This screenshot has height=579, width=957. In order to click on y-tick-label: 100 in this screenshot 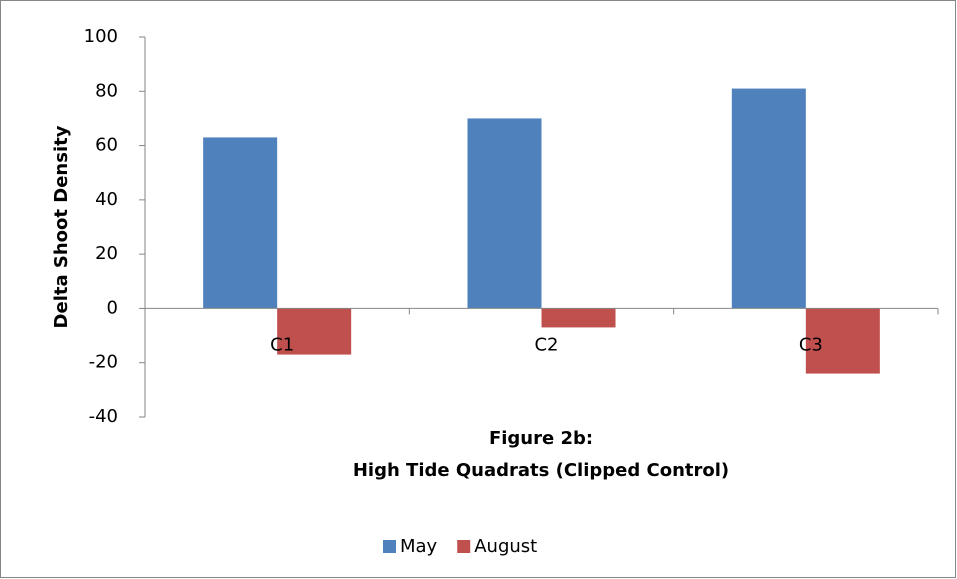, I will do `click(101, 36)`.